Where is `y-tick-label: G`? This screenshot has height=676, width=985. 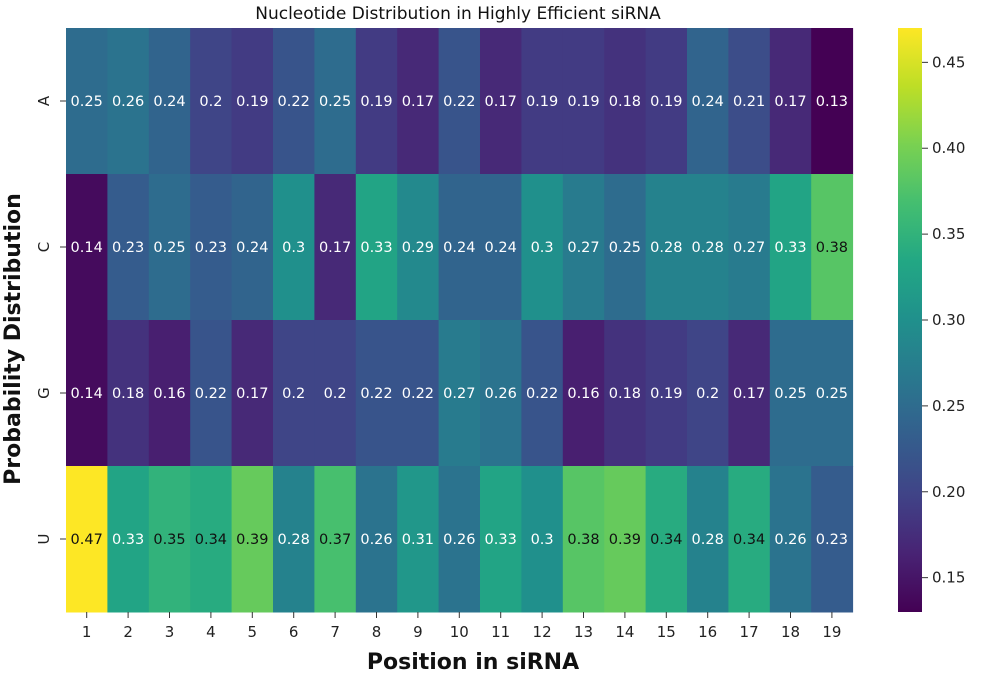
y-tick-label: G is located at coordinates (44, 393).